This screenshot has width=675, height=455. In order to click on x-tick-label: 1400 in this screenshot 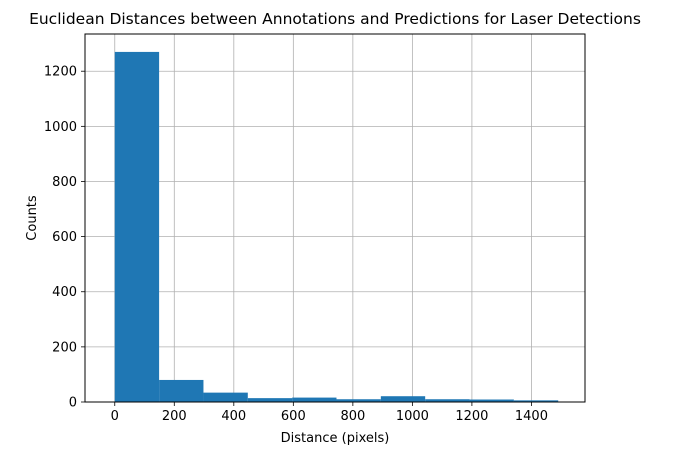, I will do `click(531, 416)`.